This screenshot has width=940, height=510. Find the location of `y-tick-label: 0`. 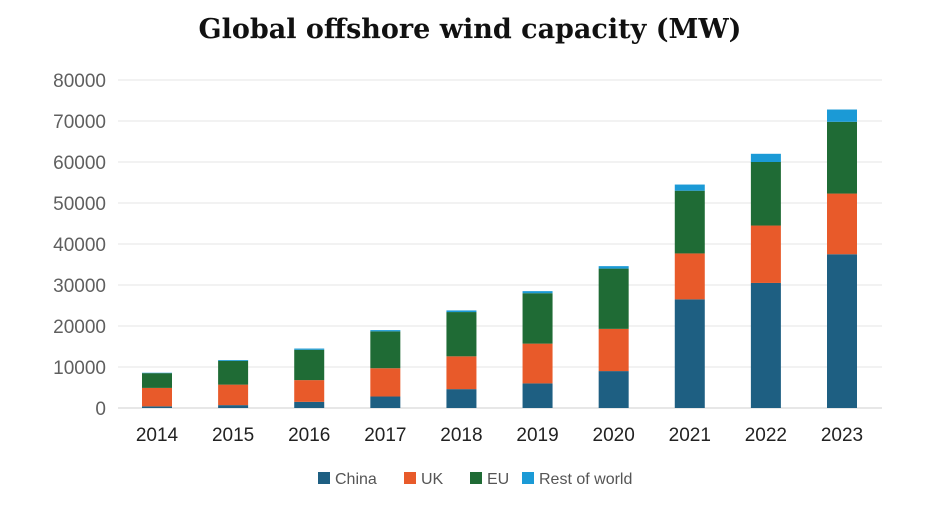

y-tick-label: 0 is located at coordinates (100, 409).